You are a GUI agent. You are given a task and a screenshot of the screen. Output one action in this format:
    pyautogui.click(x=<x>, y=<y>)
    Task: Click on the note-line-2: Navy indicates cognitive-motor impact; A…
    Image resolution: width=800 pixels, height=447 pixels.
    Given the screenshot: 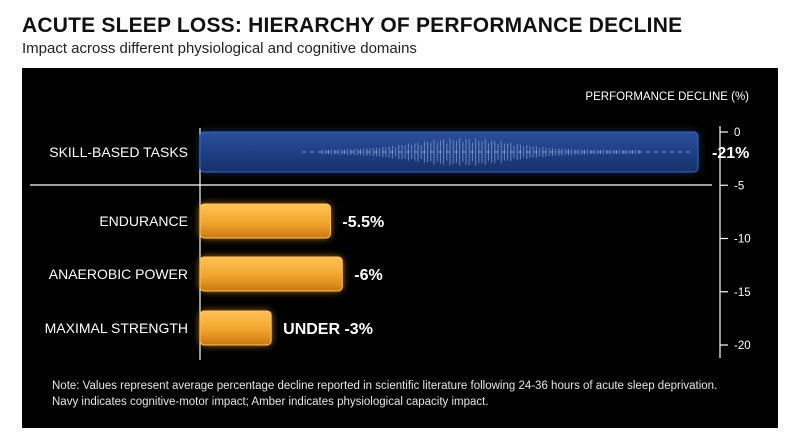 What is the action you would take?
    pyautogui.click(x=270, y=402)
    